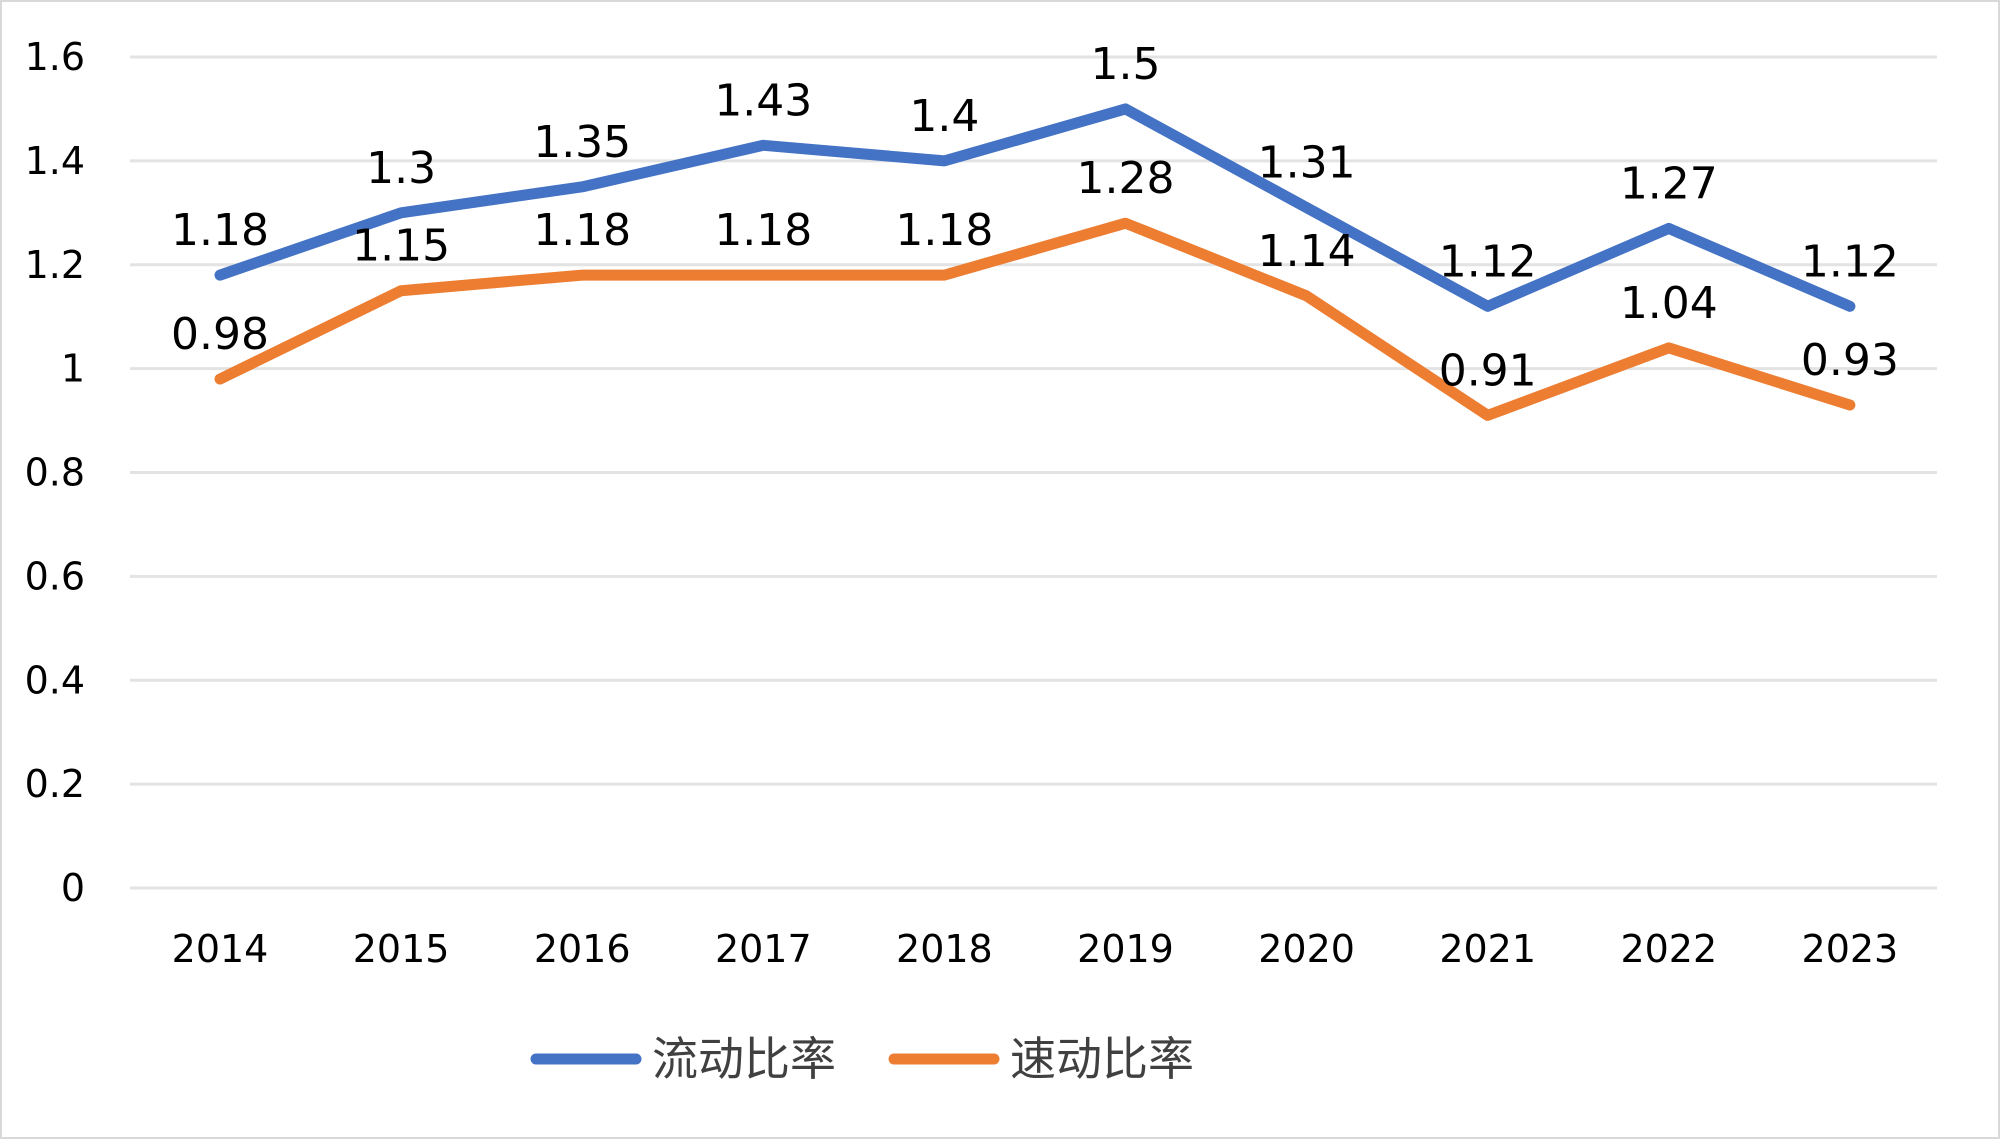  I want to click on x-tick-label: 2019, so click(1125, 949).